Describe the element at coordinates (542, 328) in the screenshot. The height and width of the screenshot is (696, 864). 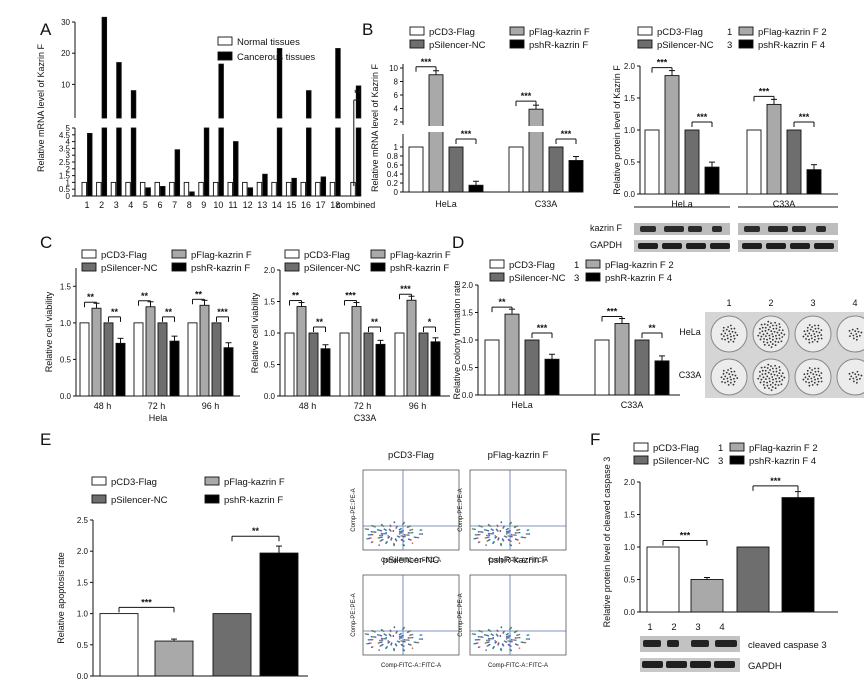
I see `D-sig-sig-label: ***` at that location.